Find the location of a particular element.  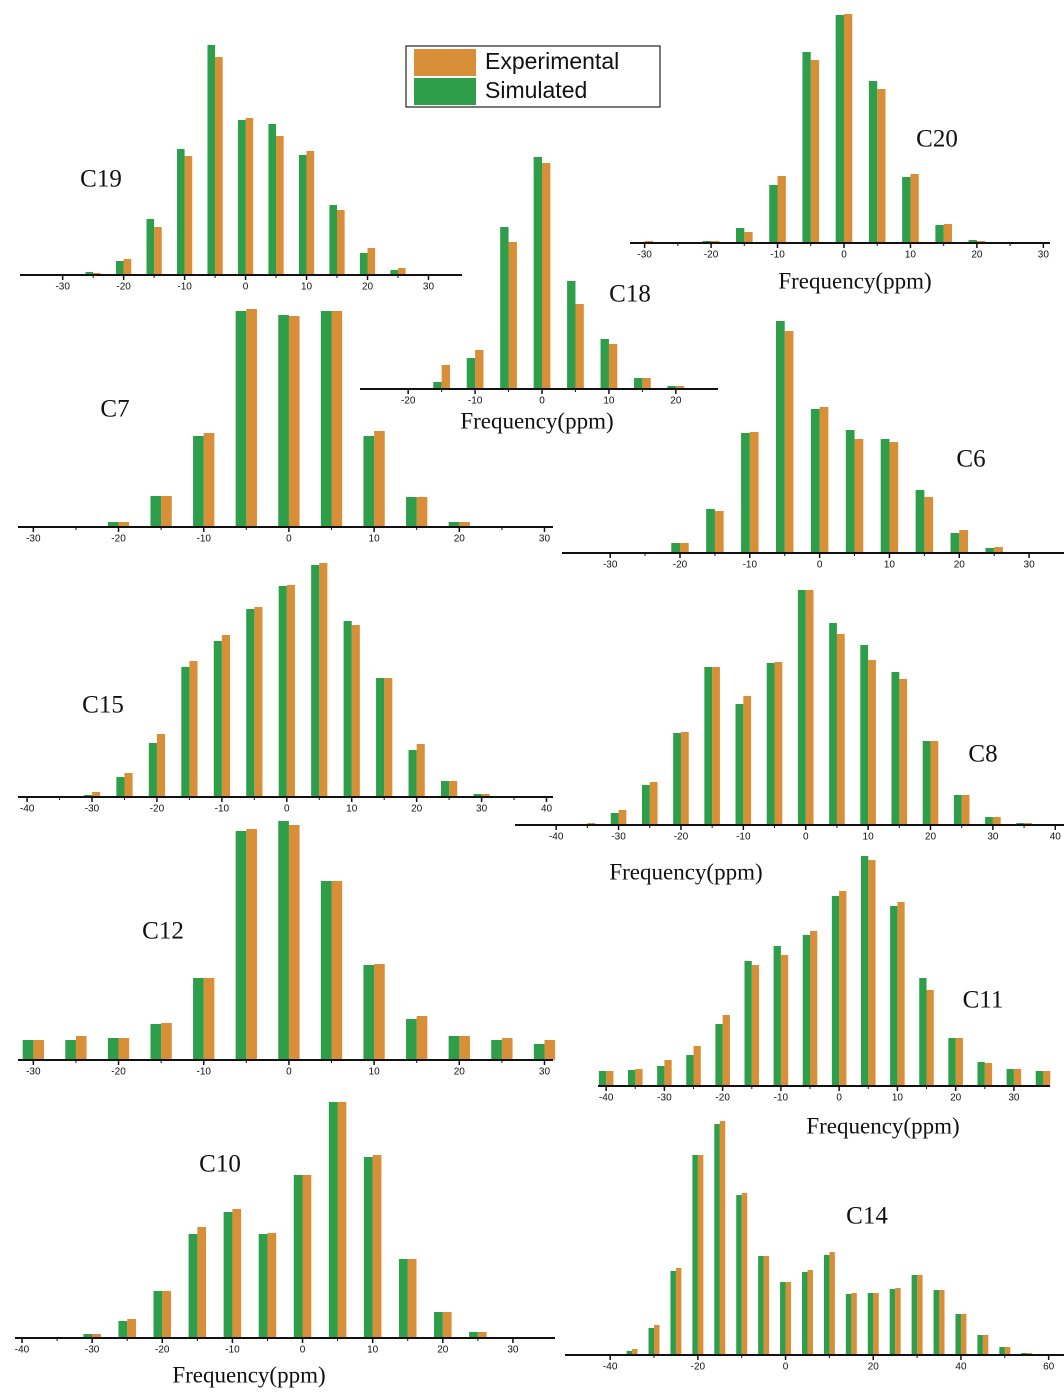

chart-title: C19 is located at coordinates (101, 179).